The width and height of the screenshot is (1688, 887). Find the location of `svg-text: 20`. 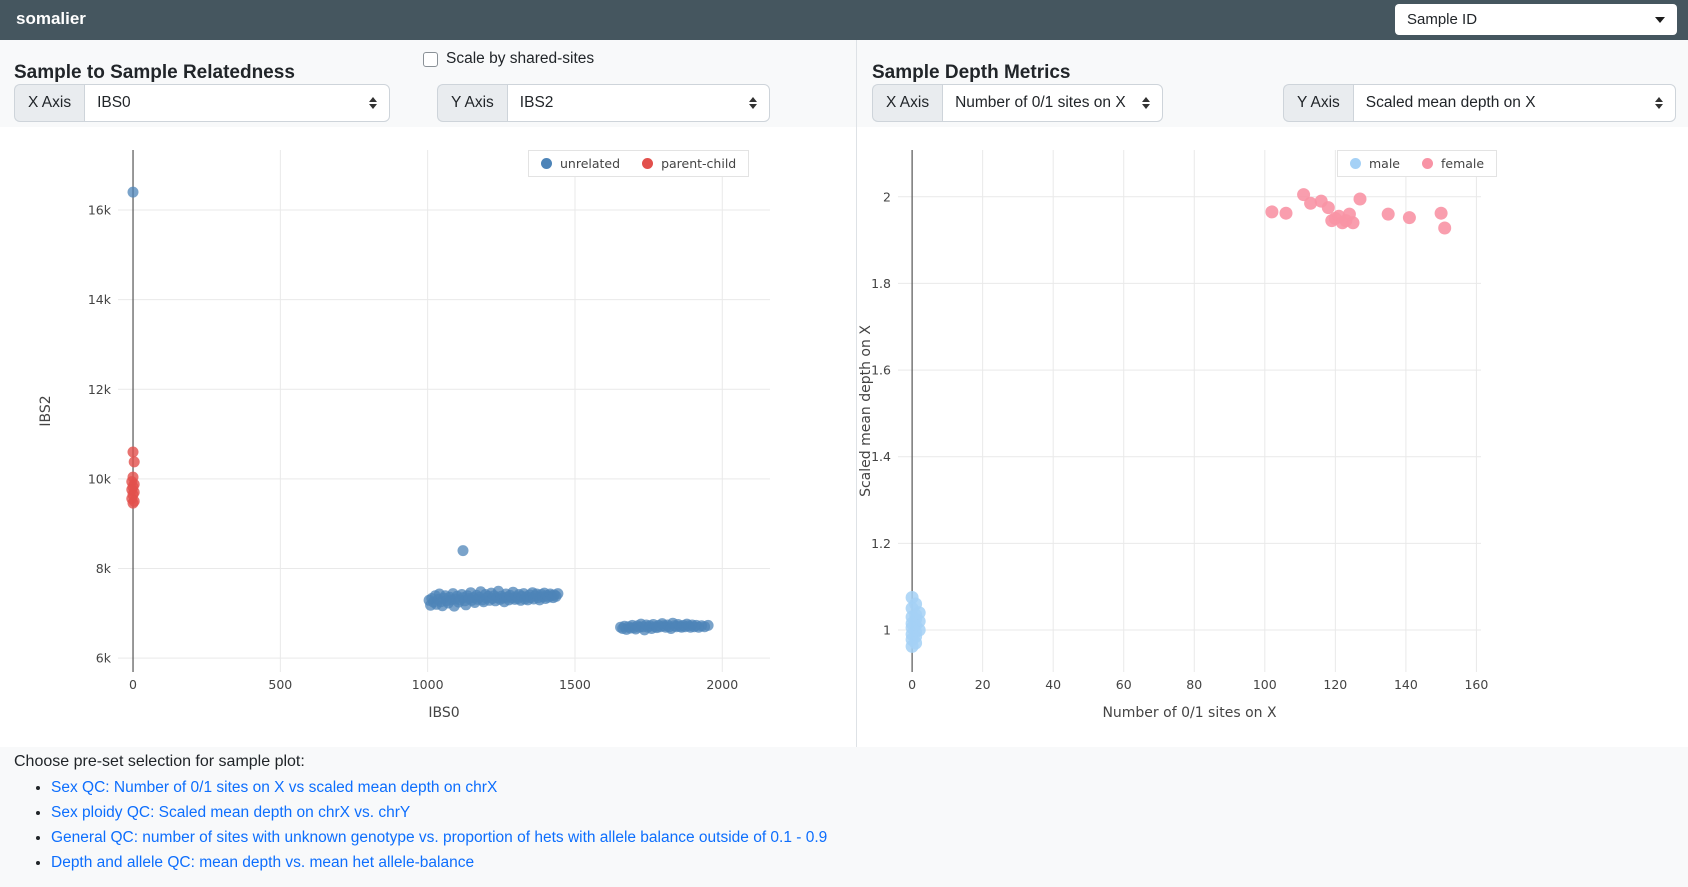

svg-text: 20 is located at coordinates (983, 684).